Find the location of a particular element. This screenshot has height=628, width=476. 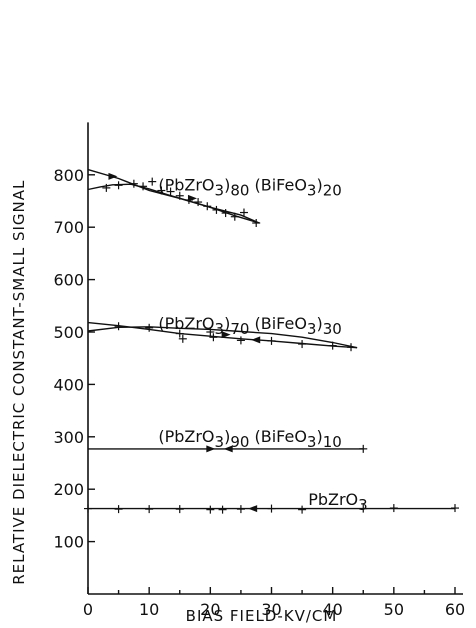

x-tick-label: 50 is located at coordinates (394, 609).